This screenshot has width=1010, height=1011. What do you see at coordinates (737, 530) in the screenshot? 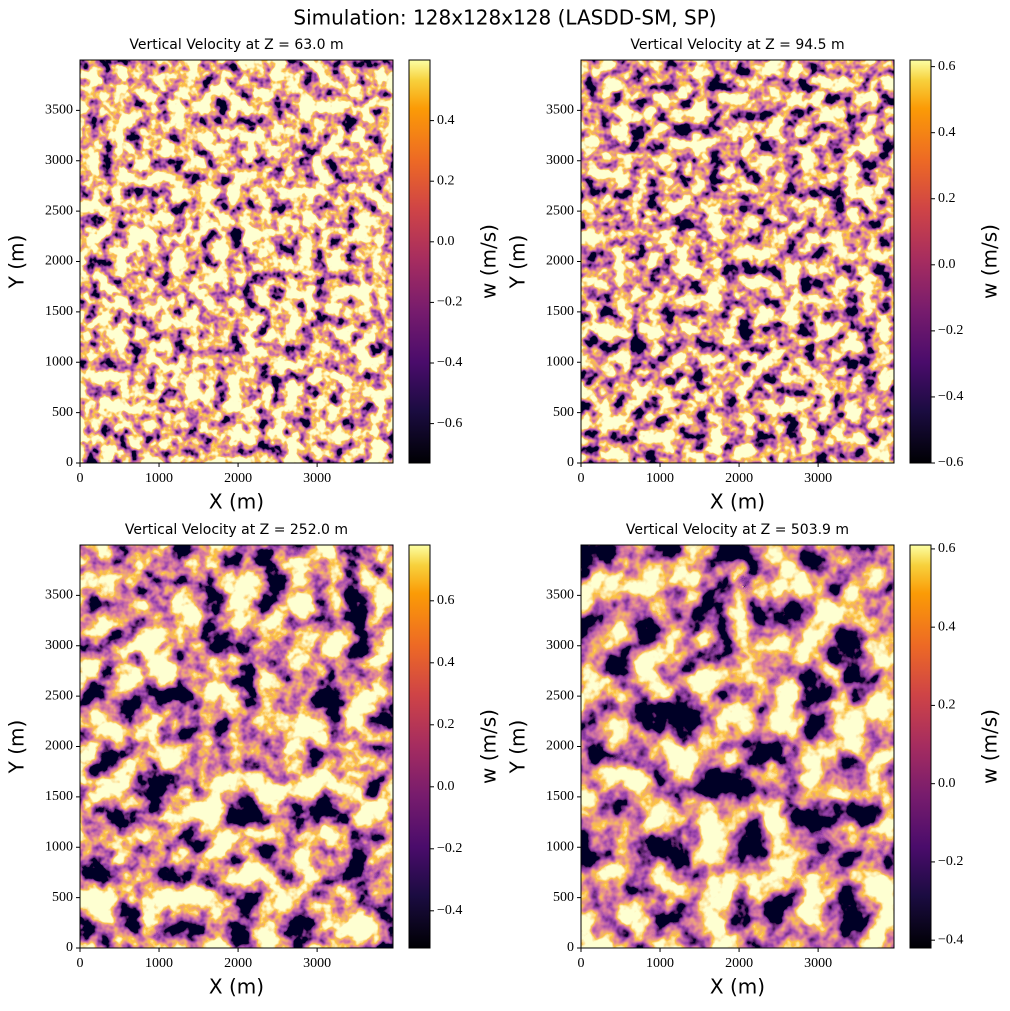
I see `subplot-title: Vertical Velocity at Z = 503.9 m` at bounding box center [737, 530].